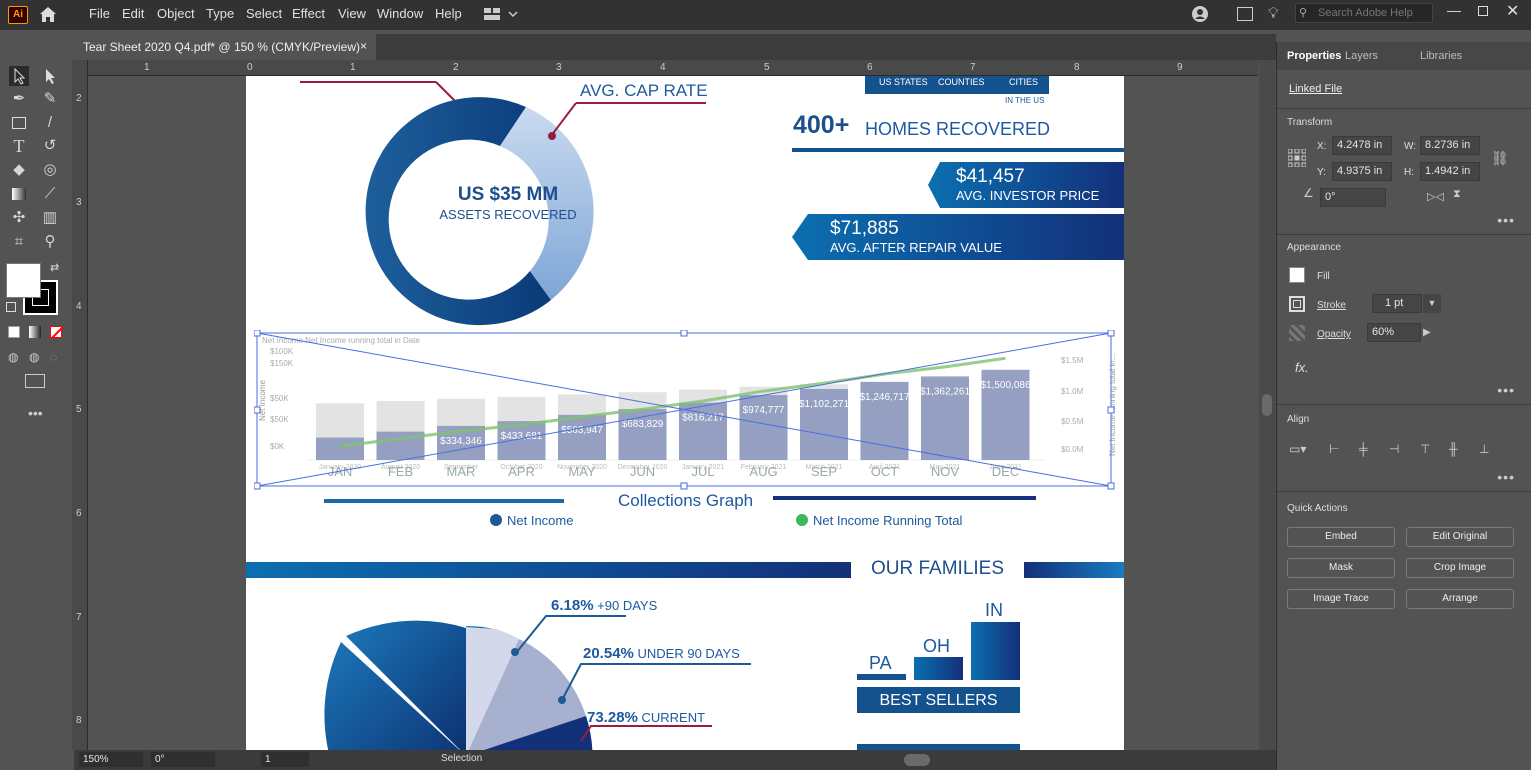  What do you see at coordinates (1201, 15) in the screenshot?
I see `user-icon` at bounding box center [1201, 15].